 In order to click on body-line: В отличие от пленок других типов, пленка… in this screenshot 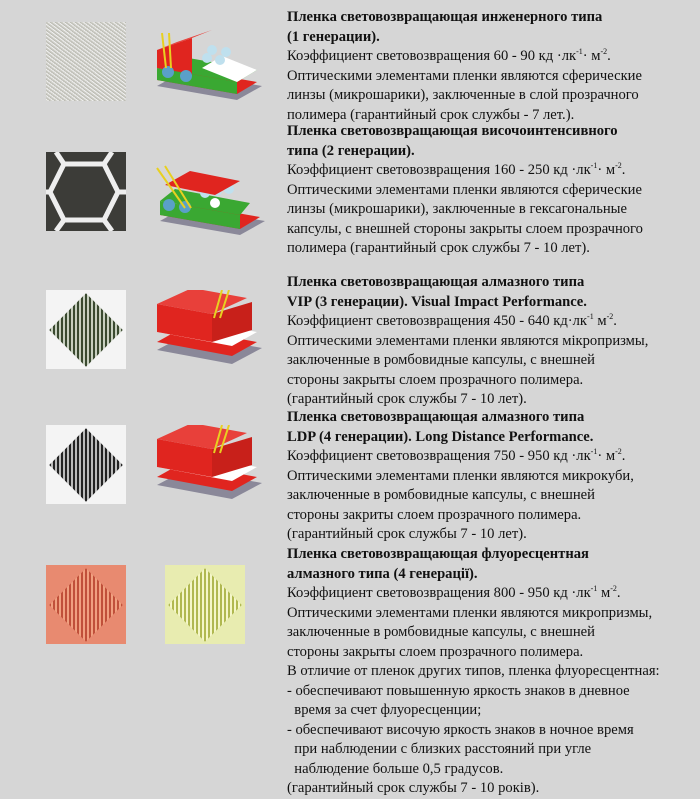, I will do `click(473, 671)`.